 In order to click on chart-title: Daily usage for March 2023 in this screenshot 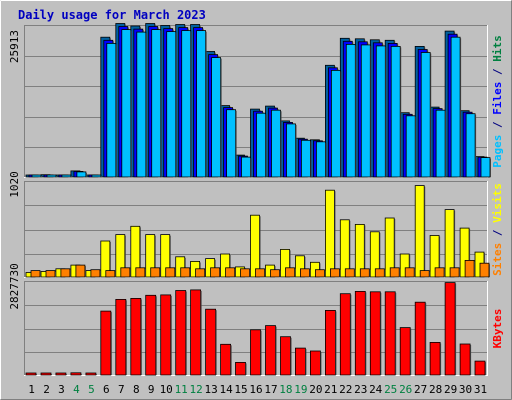, I will do `click(112, 15)`.